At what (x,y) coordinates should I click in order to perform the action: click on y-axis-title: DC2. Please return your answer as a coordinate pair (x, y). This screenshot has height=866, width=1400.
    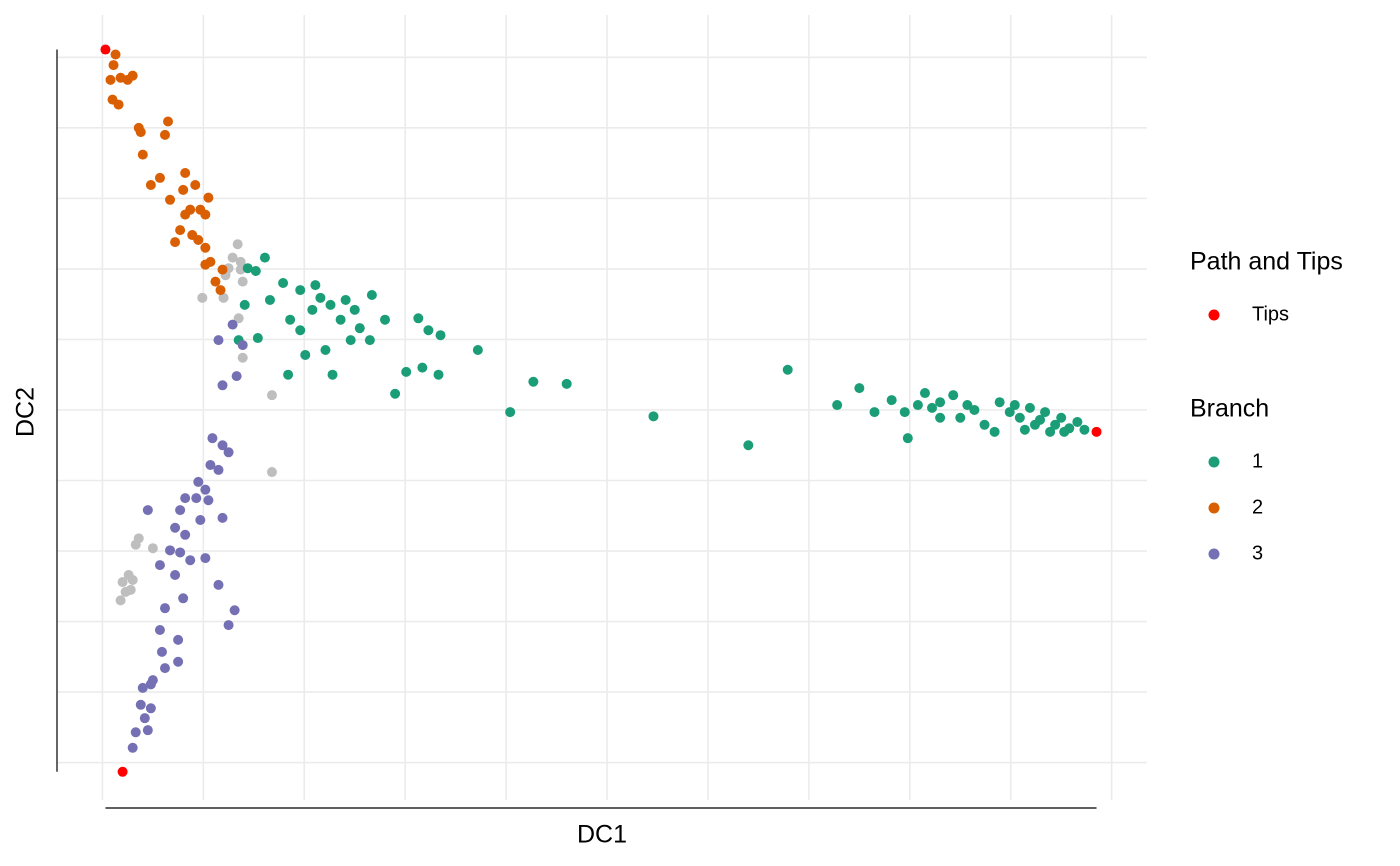
    Looking at the image, I should click on (26, 412).